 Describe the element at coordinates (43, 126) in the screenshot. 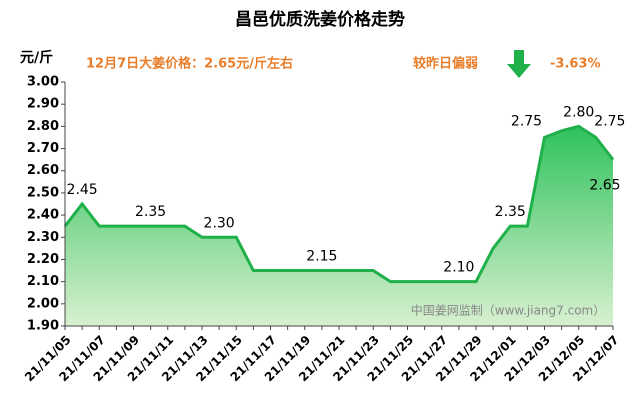

I see `y-tick-label: 2.80` at that location.